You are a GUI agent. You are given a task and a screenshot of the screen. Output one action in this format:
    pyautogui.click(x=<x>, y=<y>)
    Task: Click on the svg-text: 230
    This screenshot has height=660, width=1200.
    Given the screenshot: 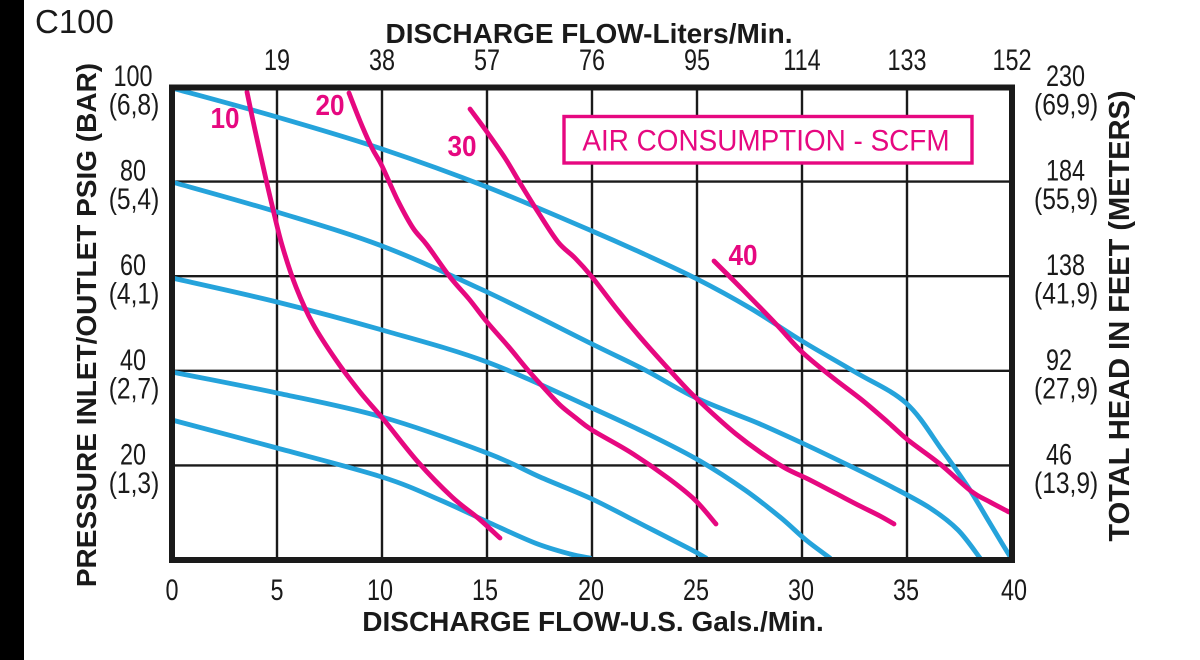 What is the action you would take?
    pyautogui.click(x=1065, y=75)
    